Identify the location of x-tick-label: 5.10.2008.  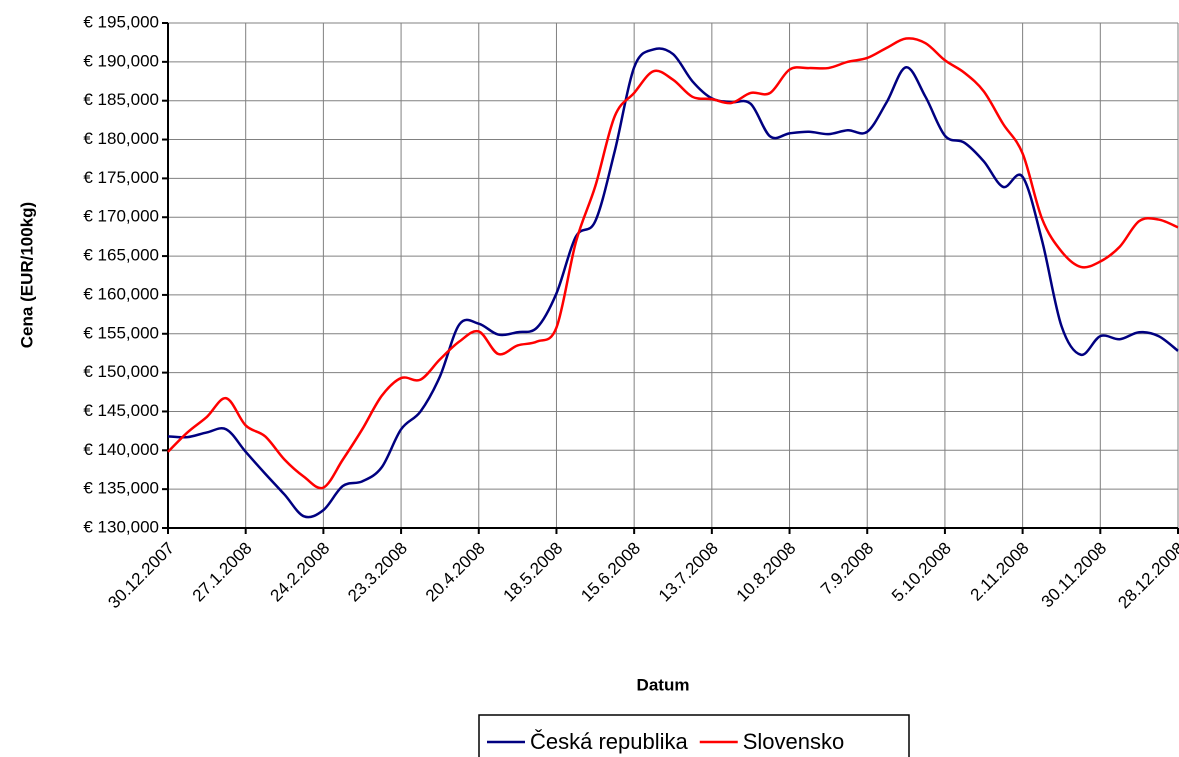
(921, 572).